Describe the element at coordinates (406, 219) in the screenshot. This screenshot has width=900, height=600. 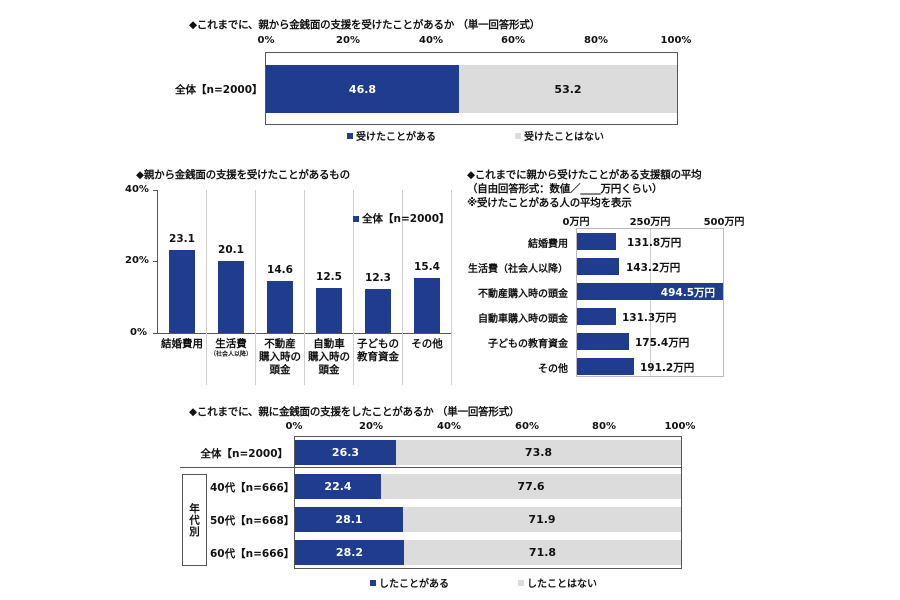
I see `chart2-legend-label: 全体【n=2000】` at that location.